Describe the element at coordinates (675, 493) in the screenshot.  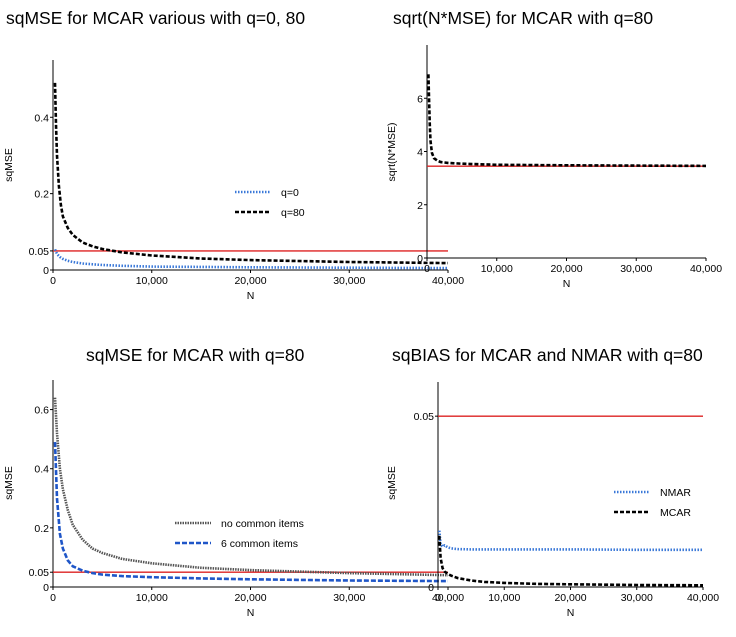
I see `legend-label: NMAR` at that location.